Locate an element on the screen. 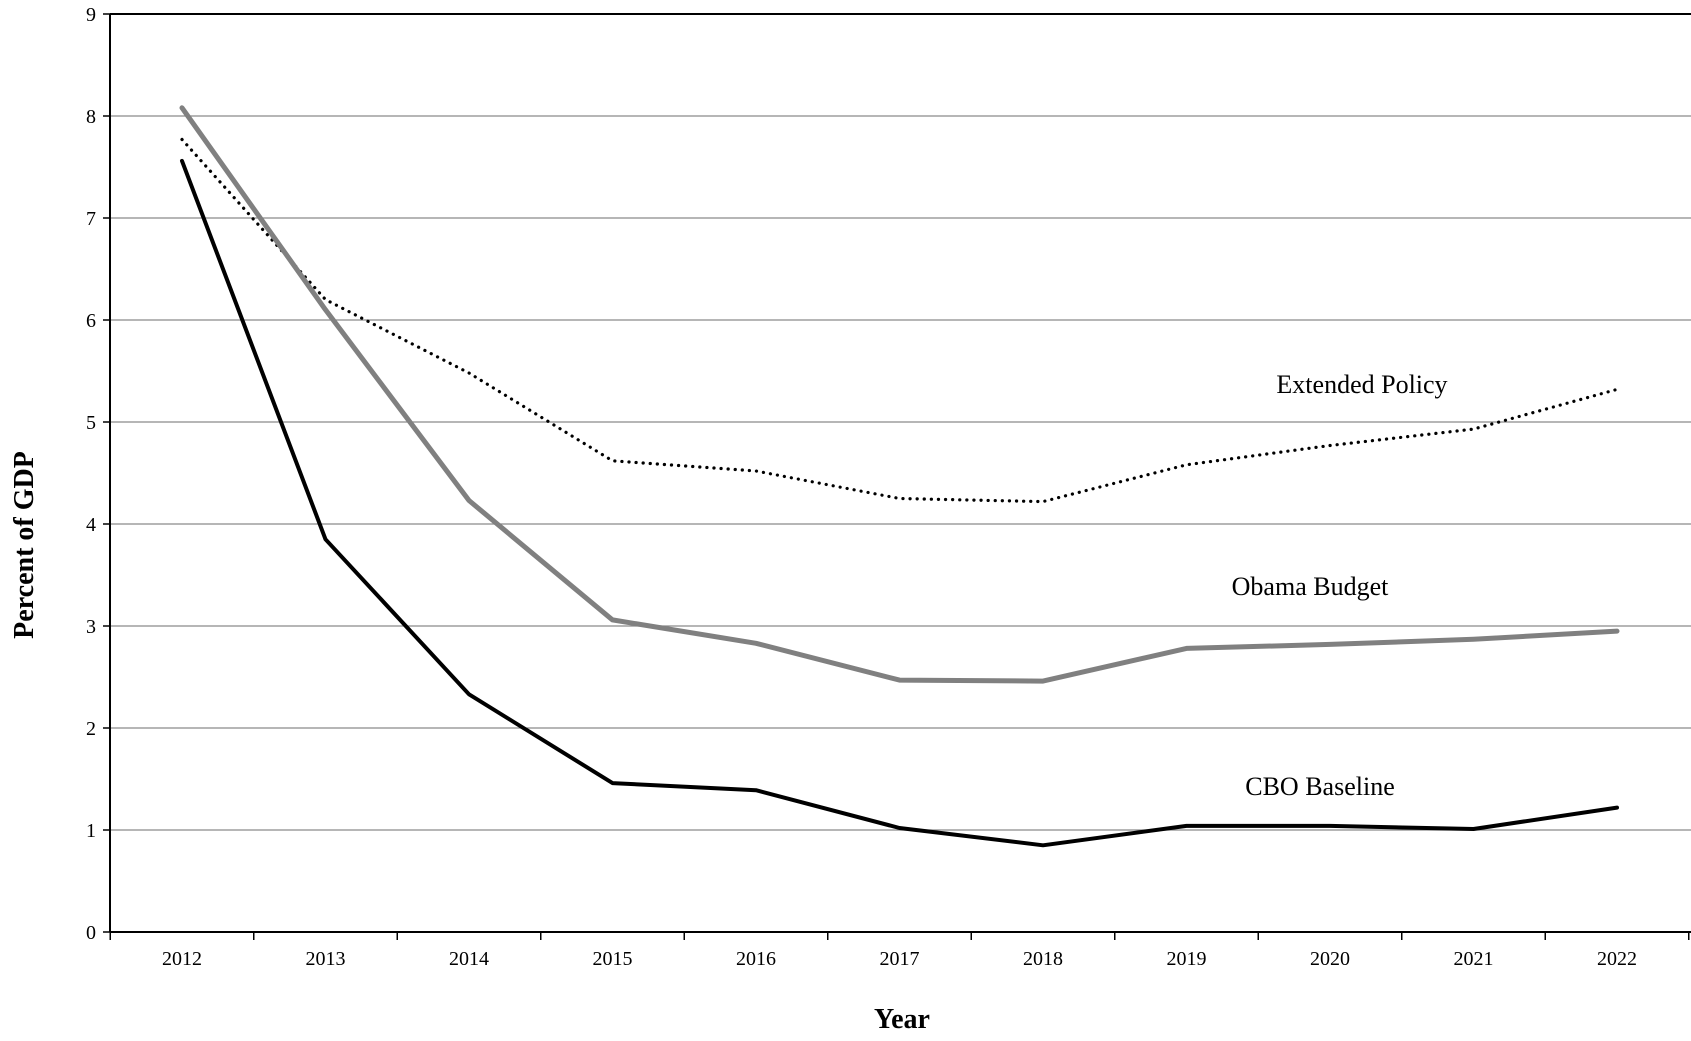  y-tick-label: 5 is located at coordinates (91, 423).